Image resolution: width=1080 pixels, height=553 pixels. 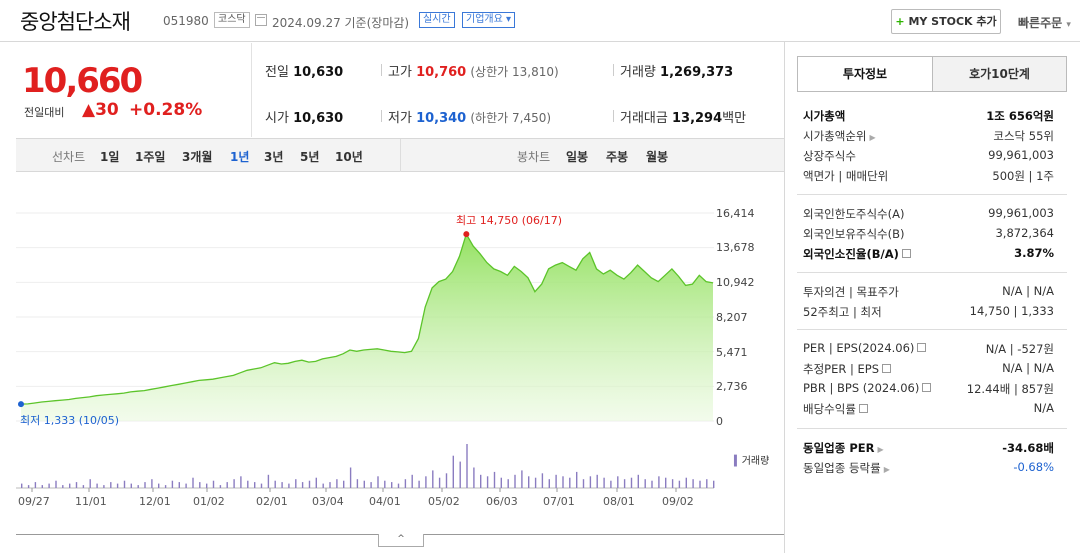 I want to click on info-label: 투자의견 | 목표주가, so click(x=851, y=292).